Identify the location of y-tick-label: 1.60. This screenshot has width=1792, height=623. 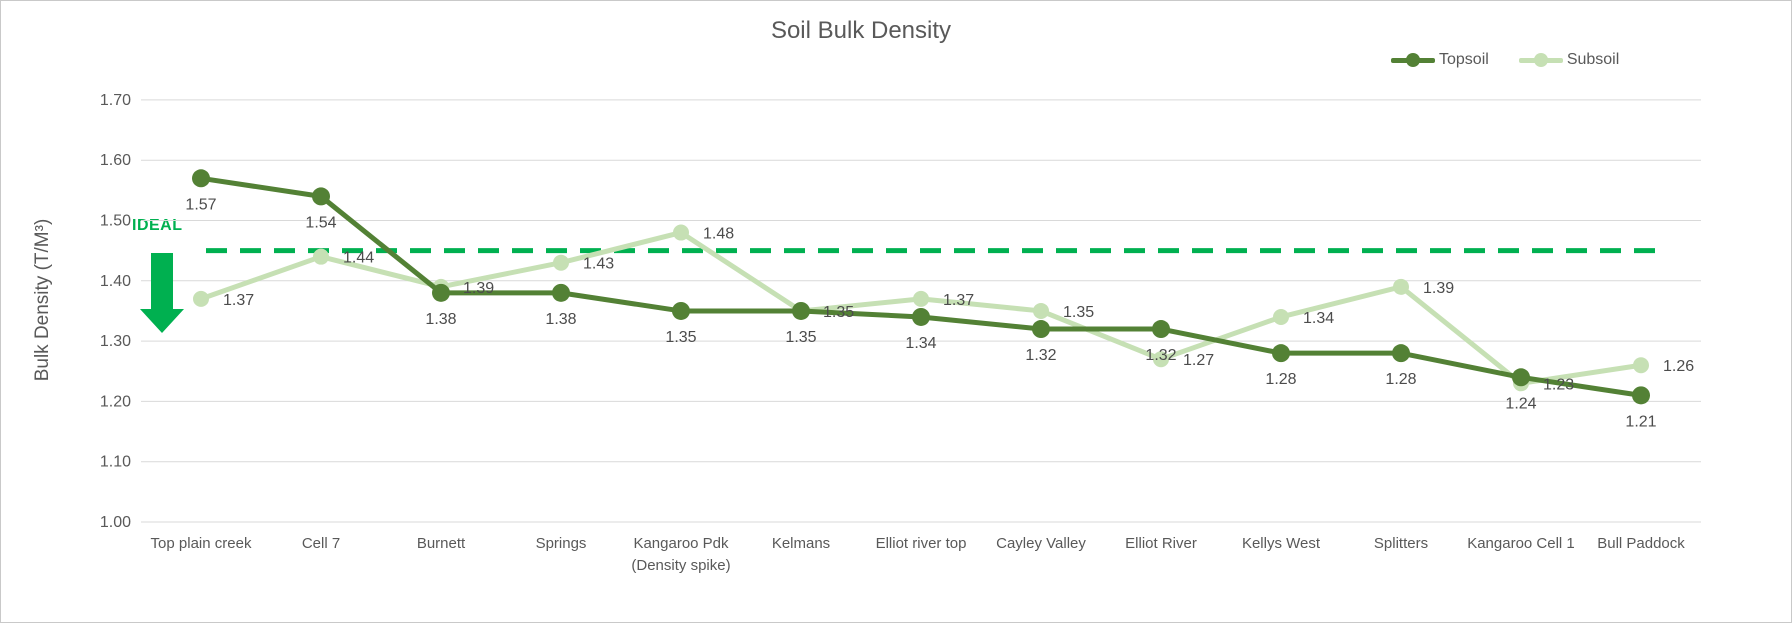
(115, 160).